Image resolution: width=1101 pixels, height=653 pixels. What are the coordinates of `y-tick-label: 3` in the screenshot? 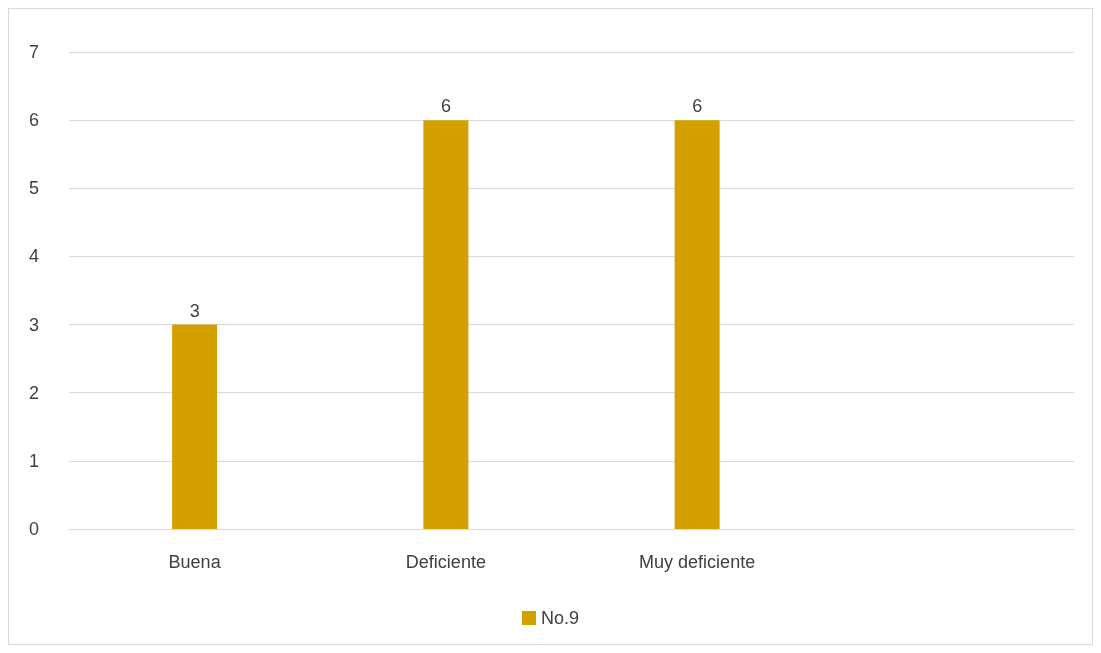 It's located at (33, 324).